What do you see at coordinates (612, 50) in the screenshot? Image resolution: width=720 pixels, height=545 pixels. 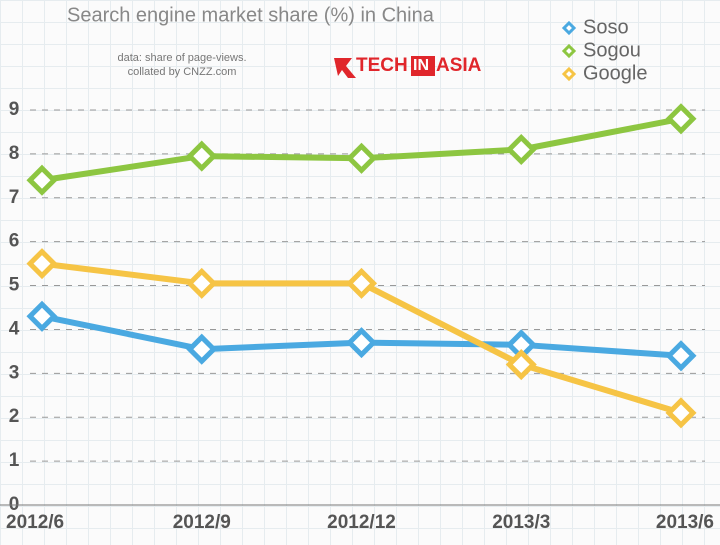 I see `legend-label: Sogou` at bounding box center [612, 50].